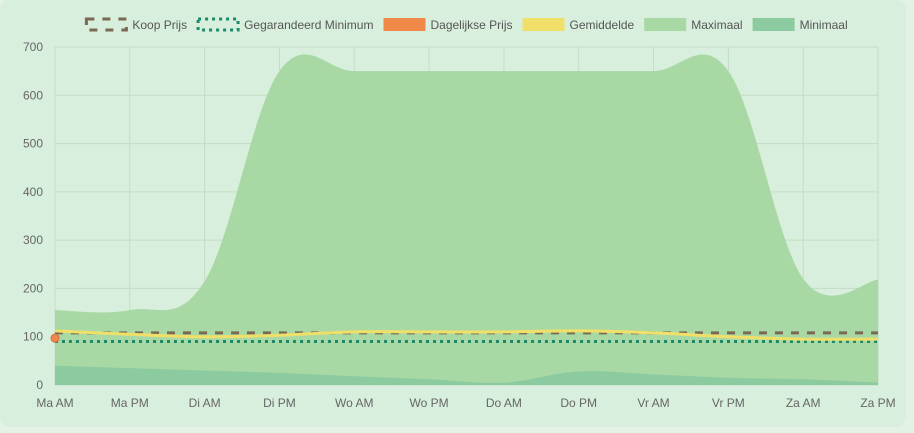 The height and width of the screenshot is (433, 914). I want to click on area-minimaal, so click(466, 375).